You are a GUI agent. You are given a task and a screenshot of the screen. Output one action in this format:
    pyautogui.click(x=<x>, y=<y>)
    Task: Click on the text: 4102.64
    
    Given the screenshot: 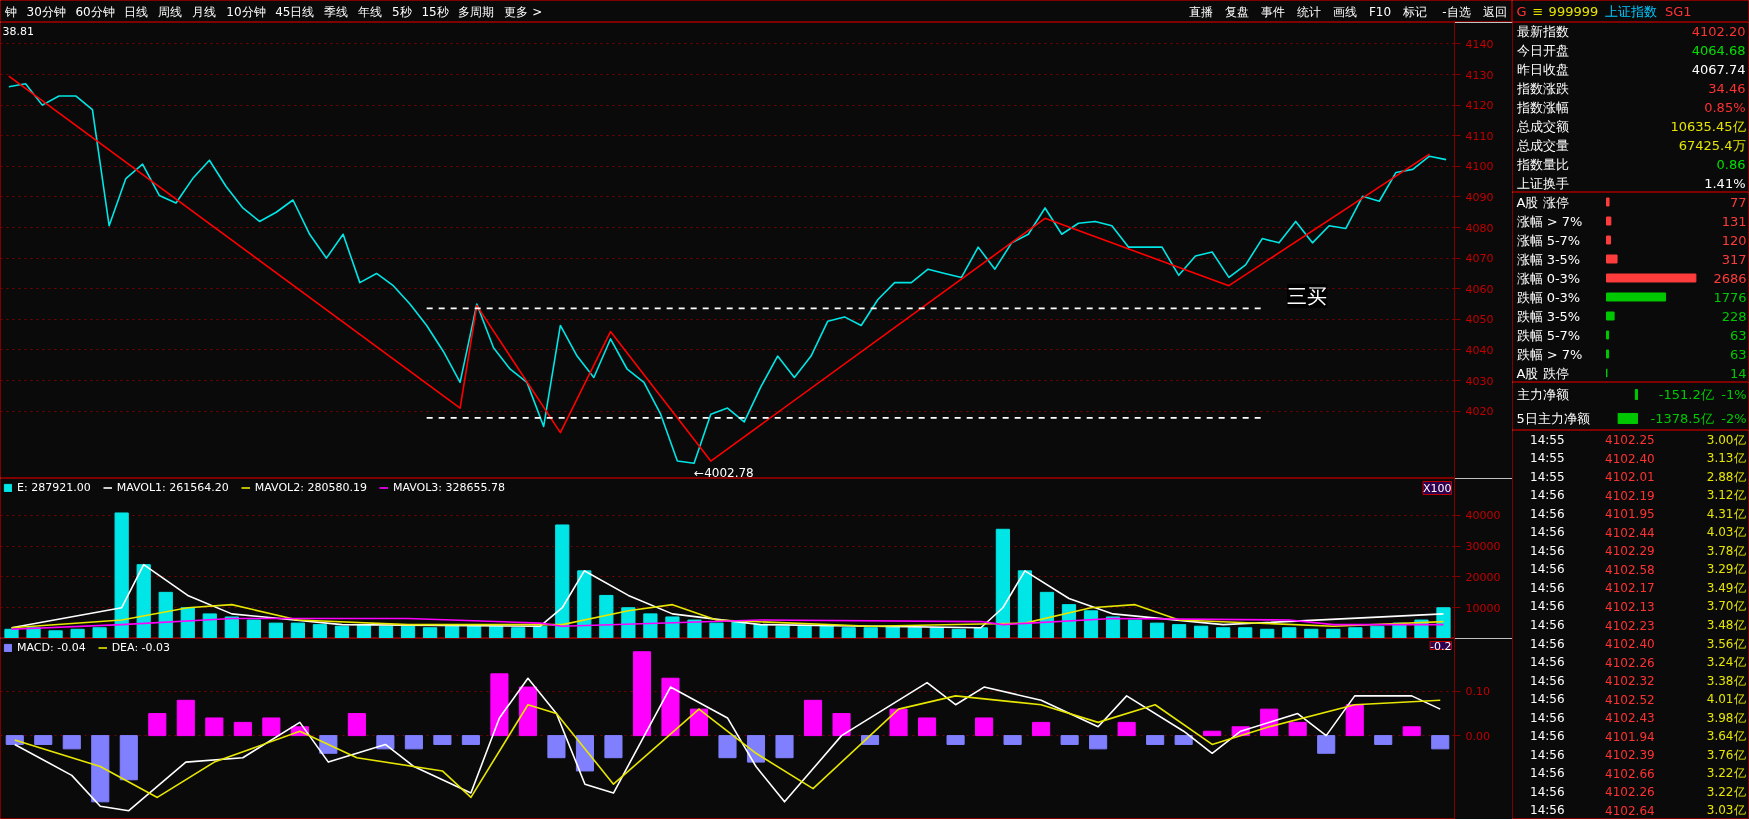 What is the action you would take?
    pyautogui.click(x=1630, y=810)
    